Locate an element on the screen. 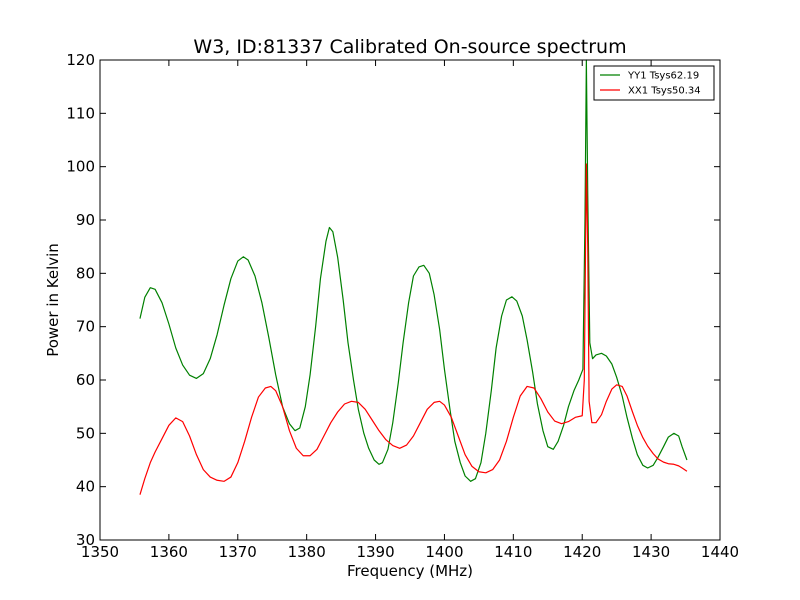 The width and height of the screenshot is (800, 600). x-tick-label: 1370 is located at coordinates (238, 552).